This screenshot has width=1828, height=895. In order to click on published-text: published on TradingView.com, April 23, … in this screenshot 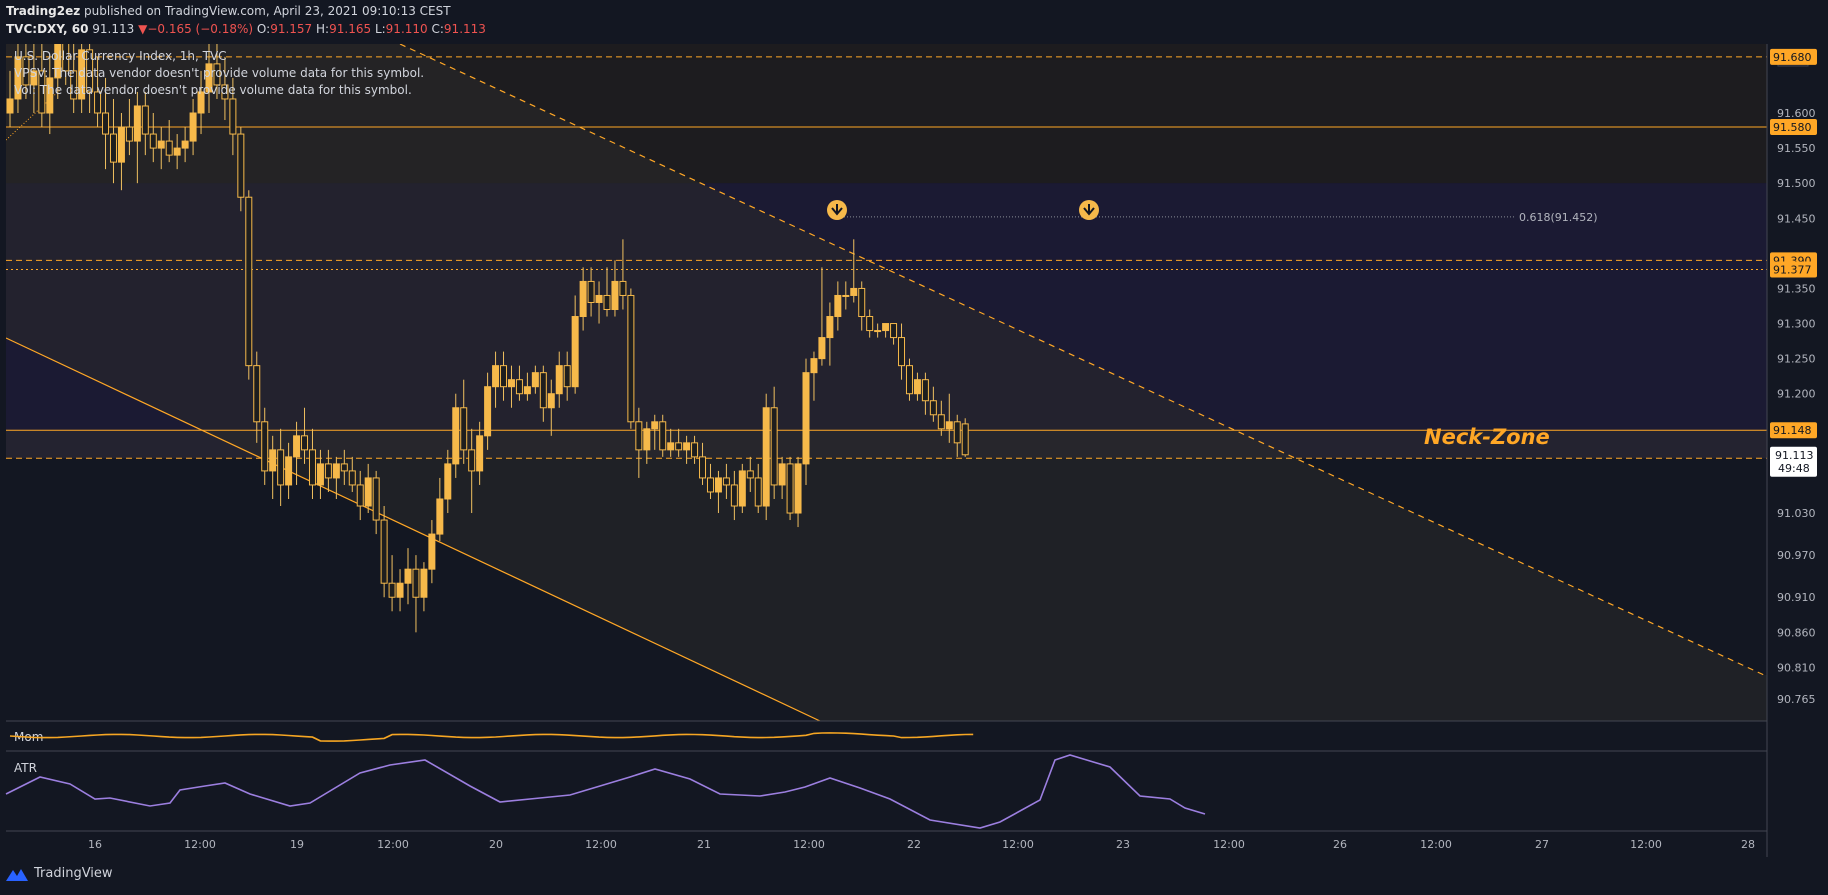, I will do `click(267, 11)`.